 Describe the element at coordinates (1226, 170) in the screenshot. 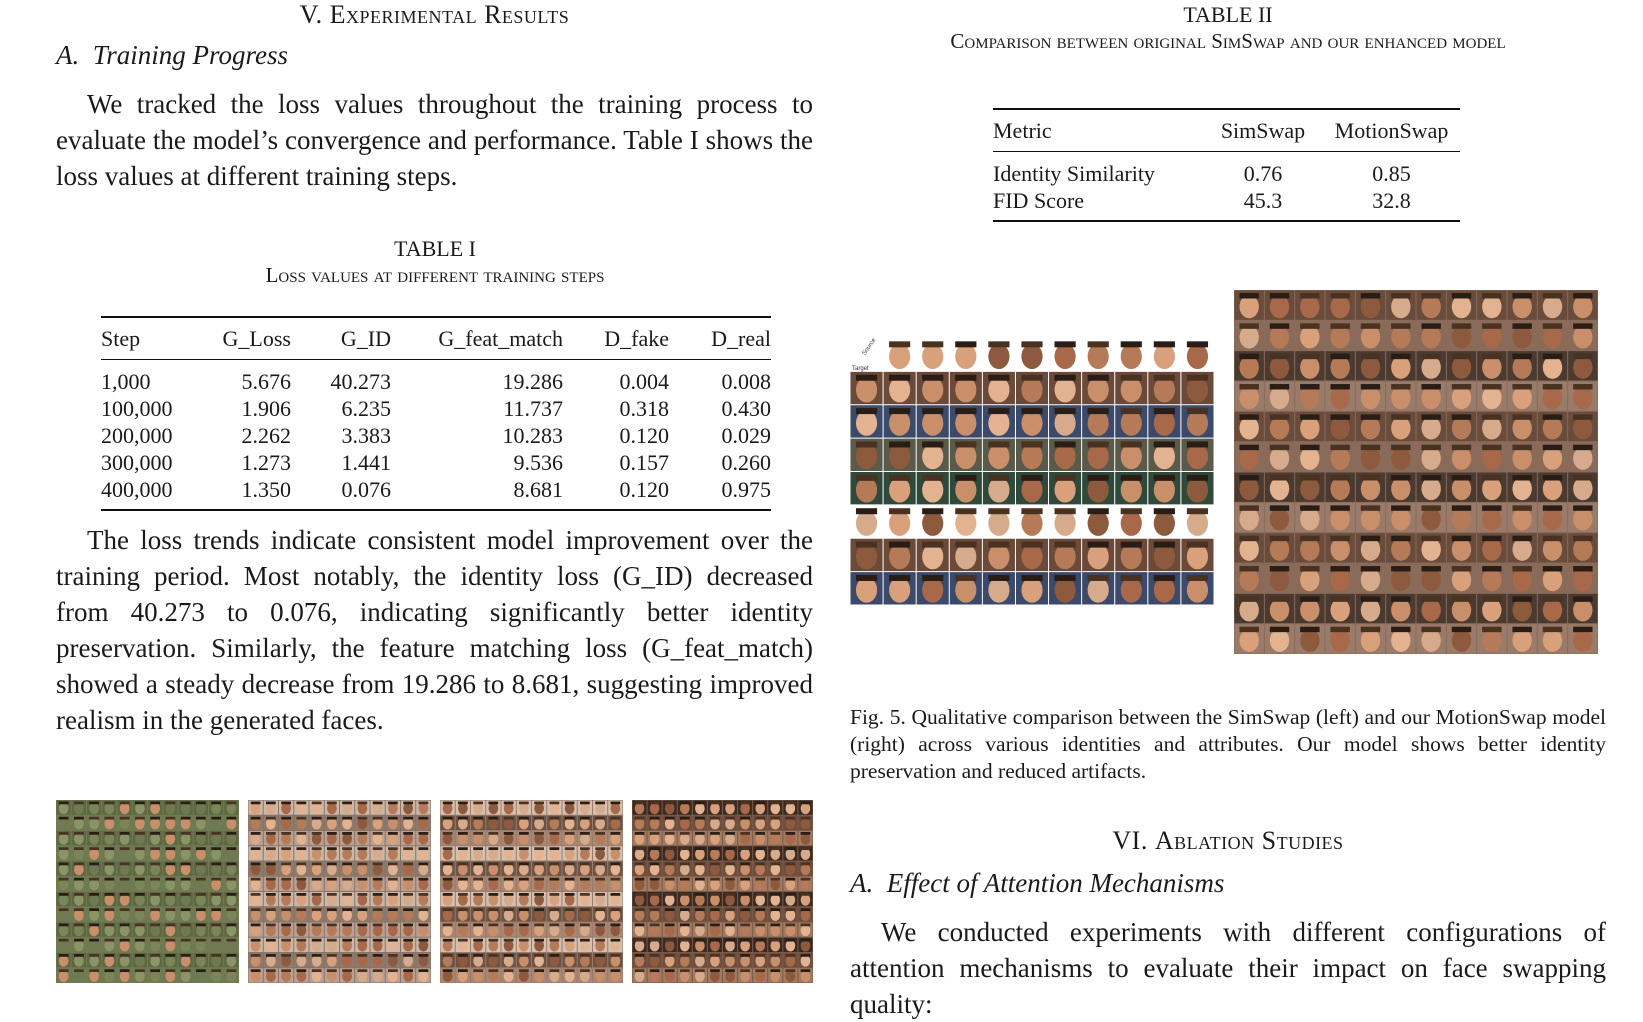

I see `table-row: Identity Similarity 0.76 0.85` at that location.